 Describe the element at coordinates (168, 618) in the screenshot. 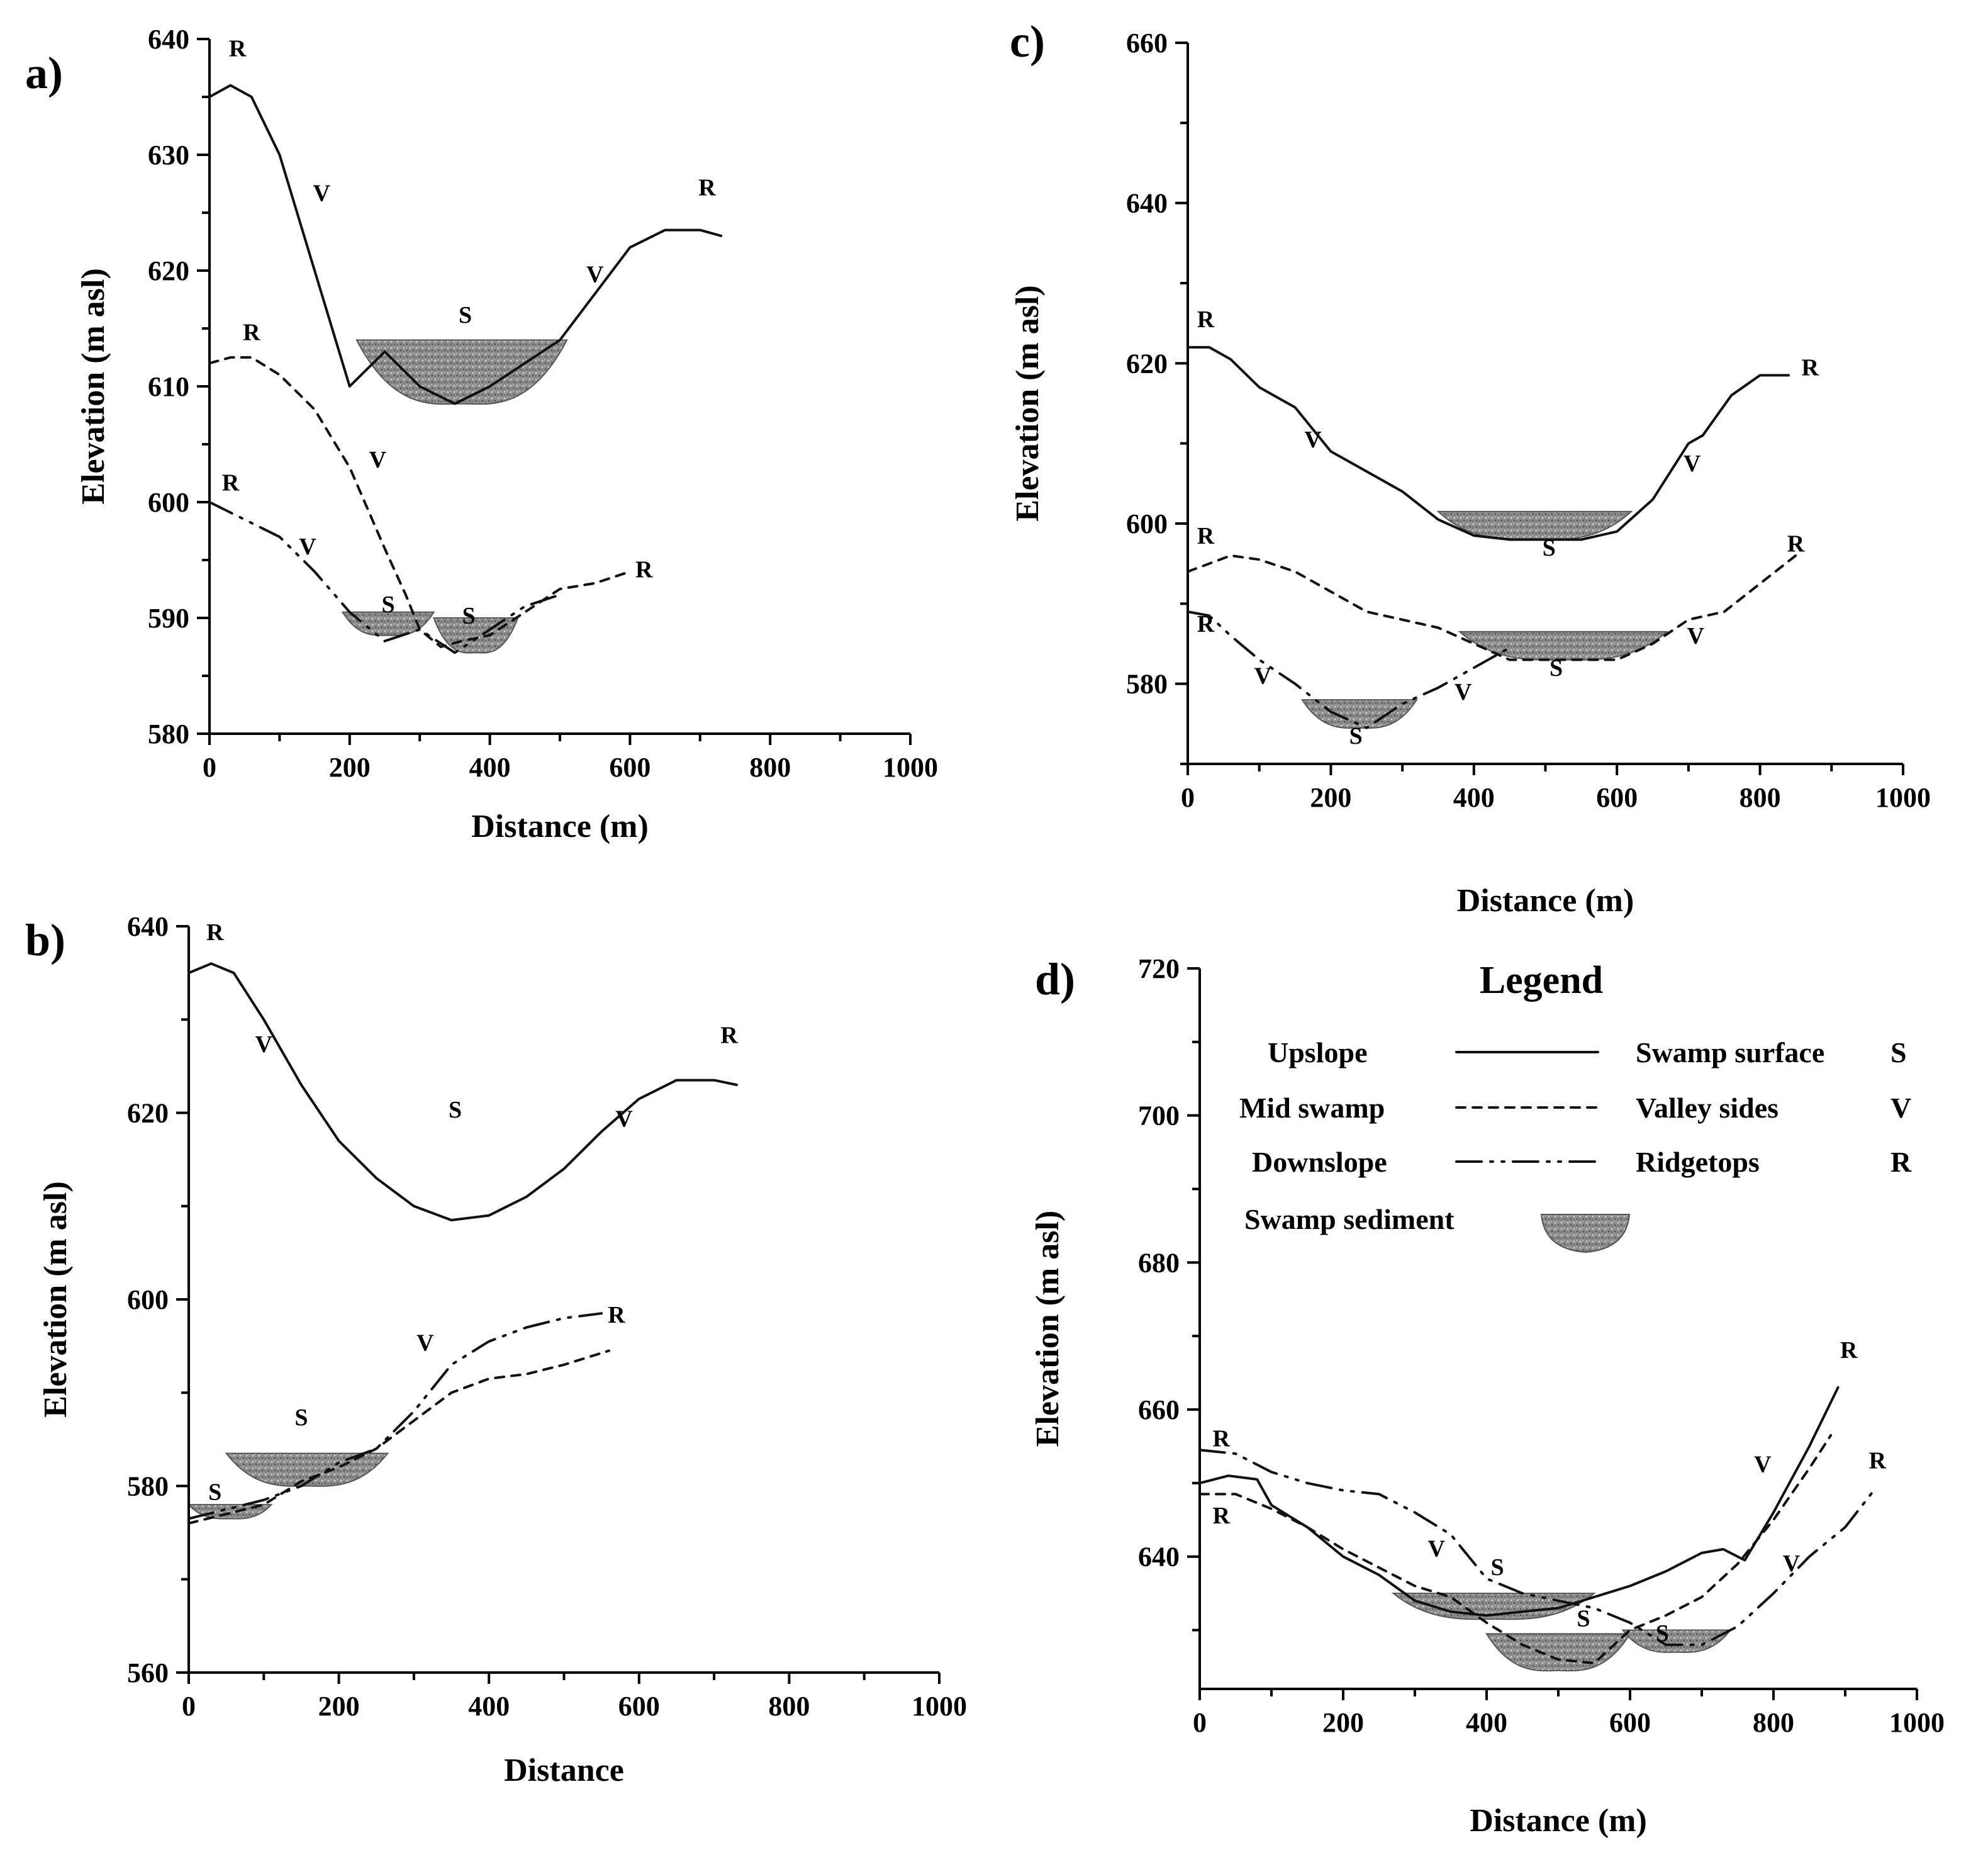

I see `panel-a-y-tick-label: 590` at that location.